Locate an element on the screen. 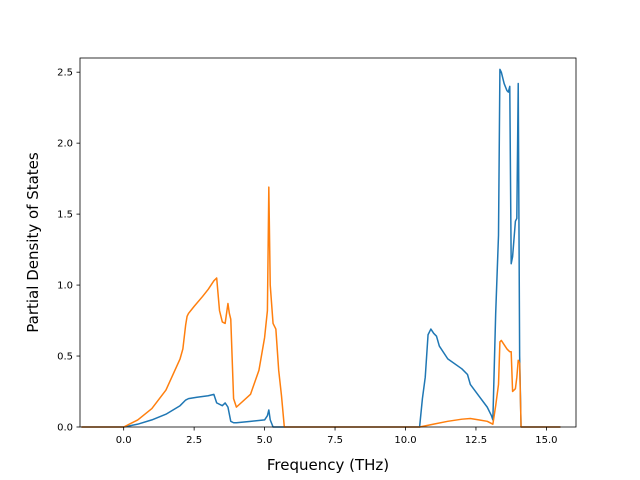 The height and width of the screenshot is (480, 640). x-axis-label: Frequency (THz) is located at coordinates (328, 465).